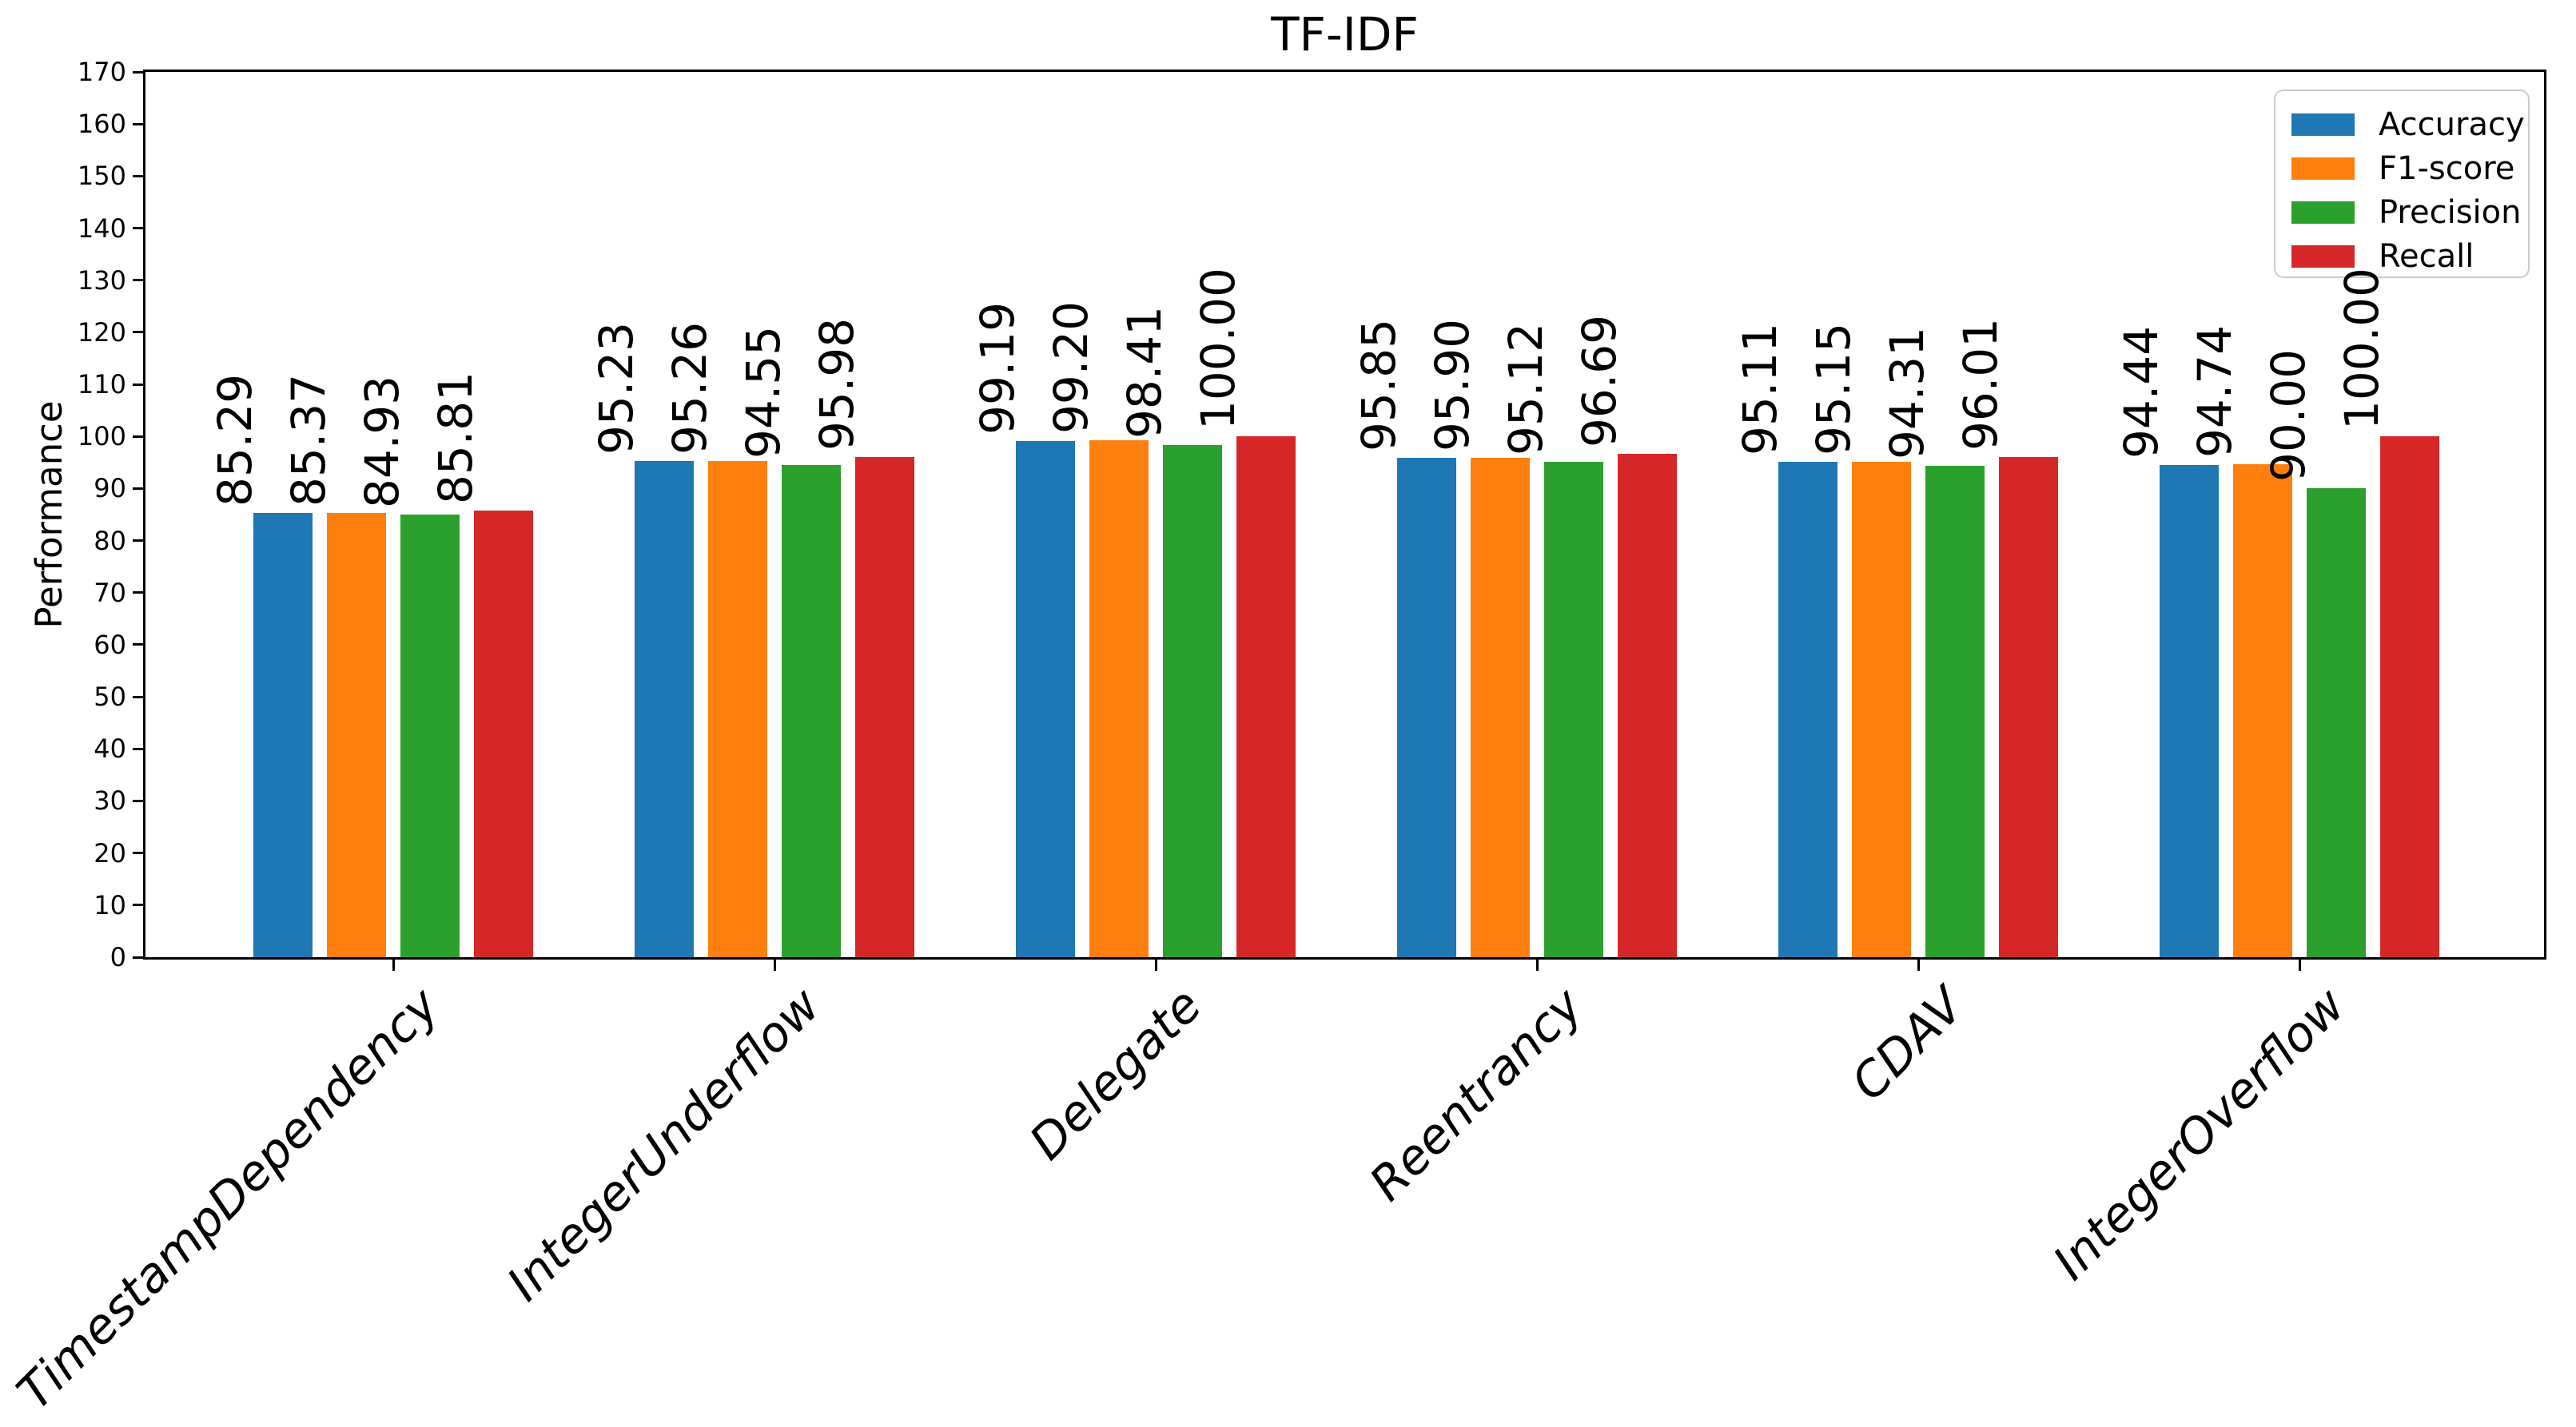 This screenshot has height=1427, width=2576. I want to click on y-tick-label: 110, so click(101, 384).